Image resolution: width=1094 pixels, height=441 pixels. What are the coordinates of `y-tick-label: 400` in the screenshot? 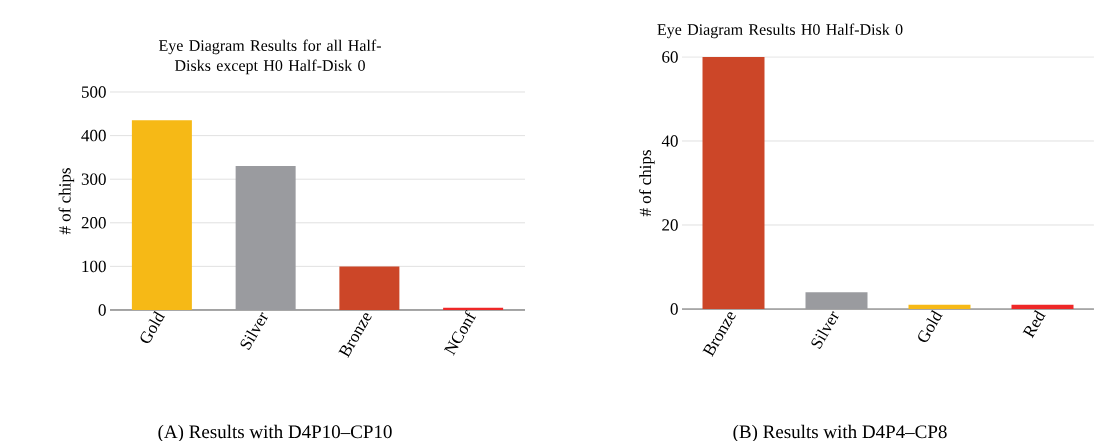 It's located at (93, 135).